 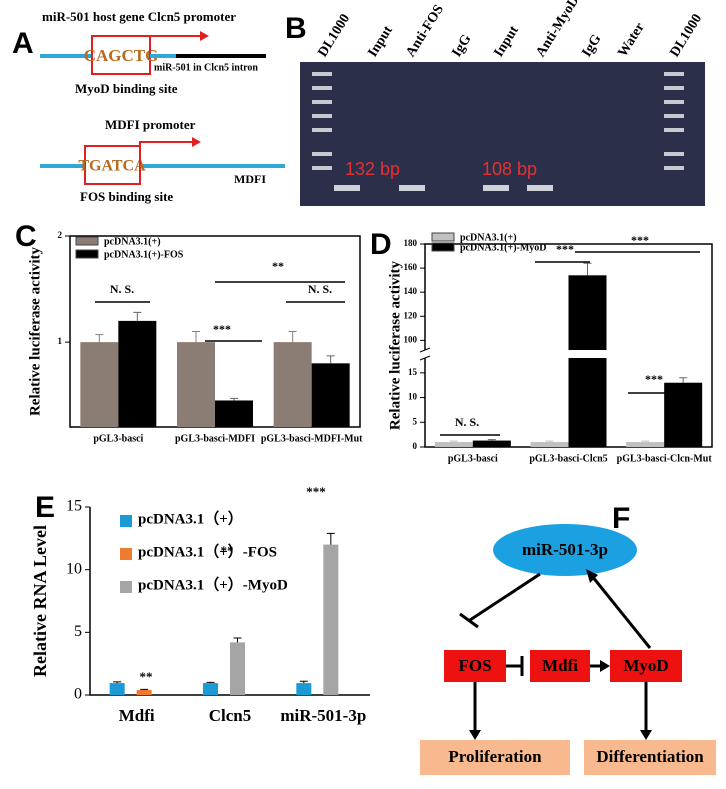 What do you see at coordinates (372, 169) in the screenshot?
I see `band-size: 132 bp` at bounding box center [372, 169].